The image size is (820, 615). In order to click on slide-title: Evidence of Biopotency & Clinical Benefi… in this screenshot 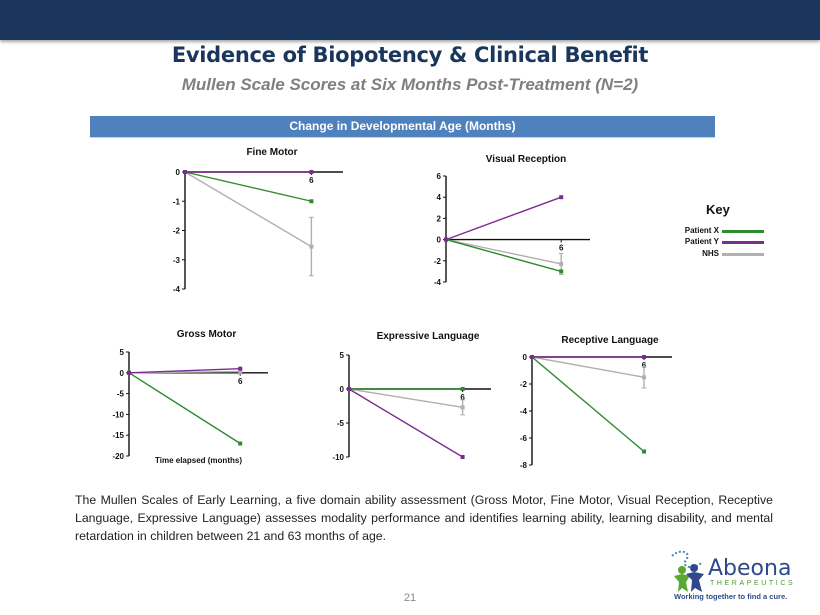, I will do `click(410, 55)`.